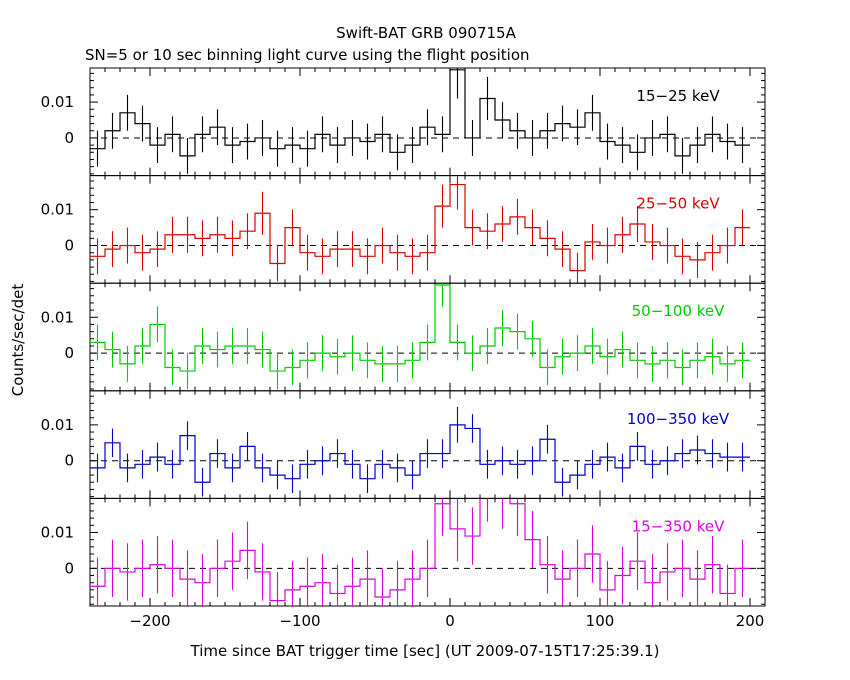 The height and width of the screenshot is (680, 850). I want to click on y-axis-label: Counts/sec/det, so click(18, 340).